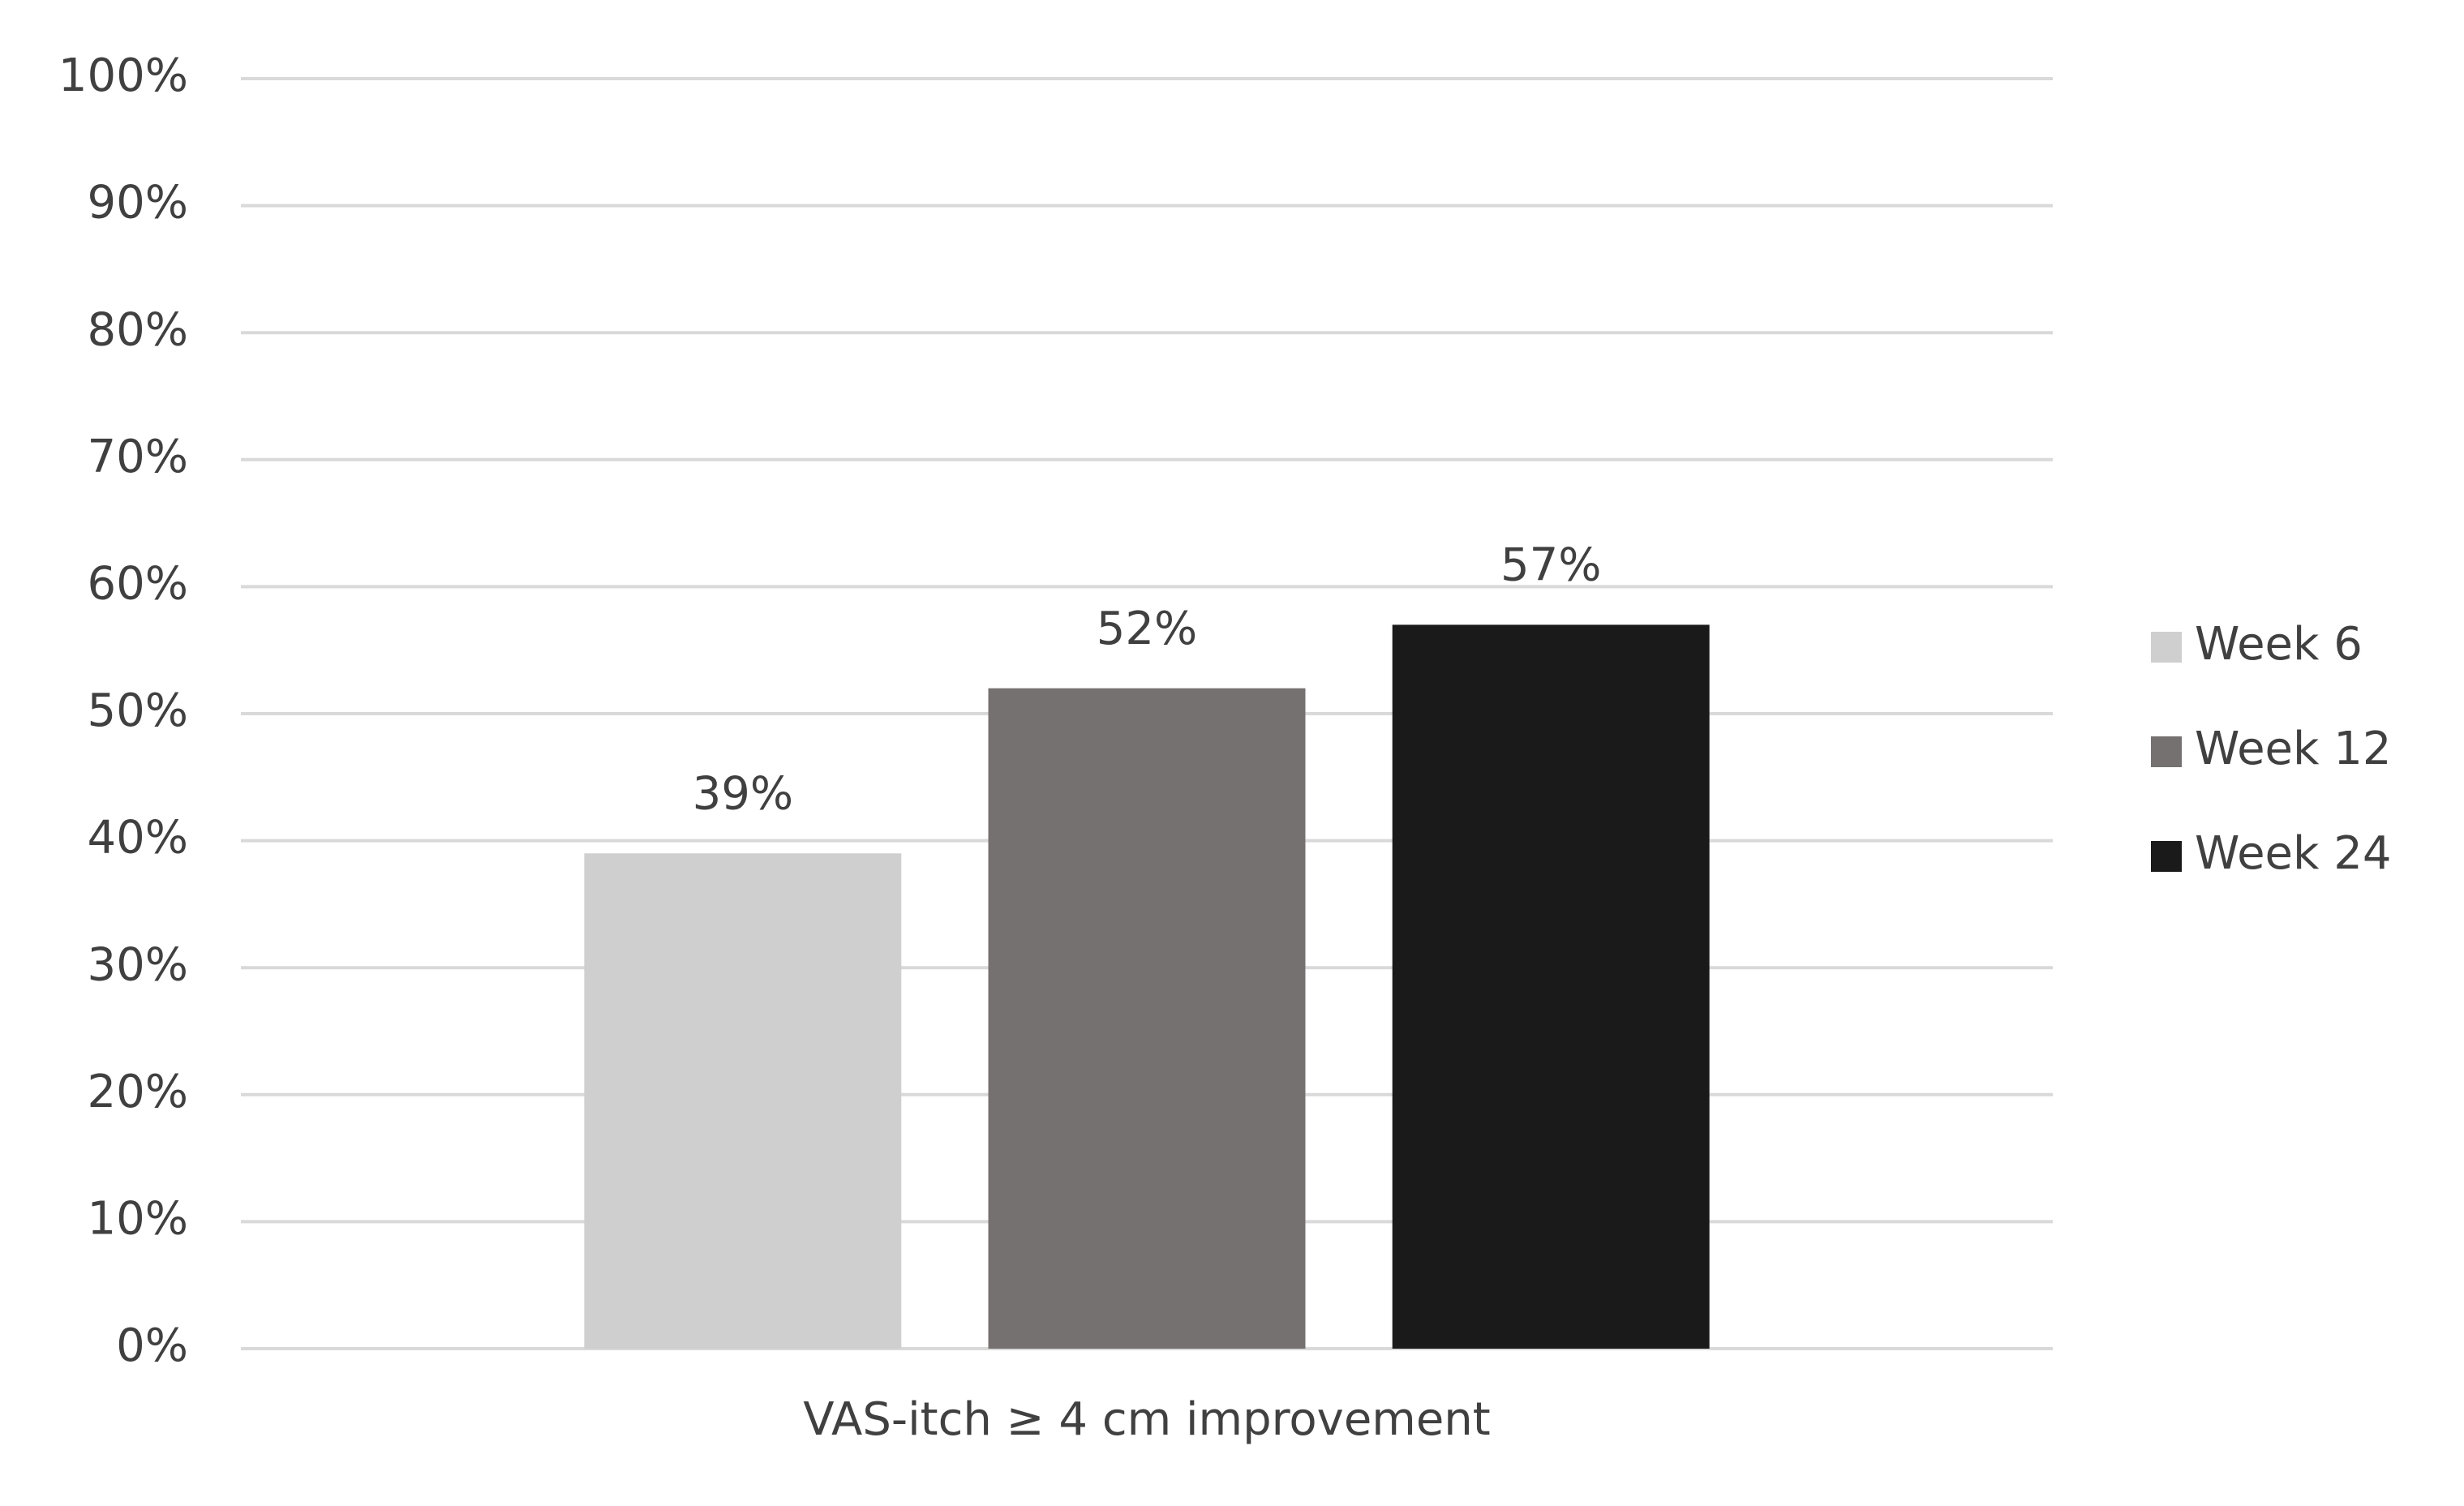 This screenshot has width=2464, height=1506. What do you see at coordinates (138, 1092) in the screenshot?
I see `y-tick-label: 20%` at bounding box center [138, 1092].